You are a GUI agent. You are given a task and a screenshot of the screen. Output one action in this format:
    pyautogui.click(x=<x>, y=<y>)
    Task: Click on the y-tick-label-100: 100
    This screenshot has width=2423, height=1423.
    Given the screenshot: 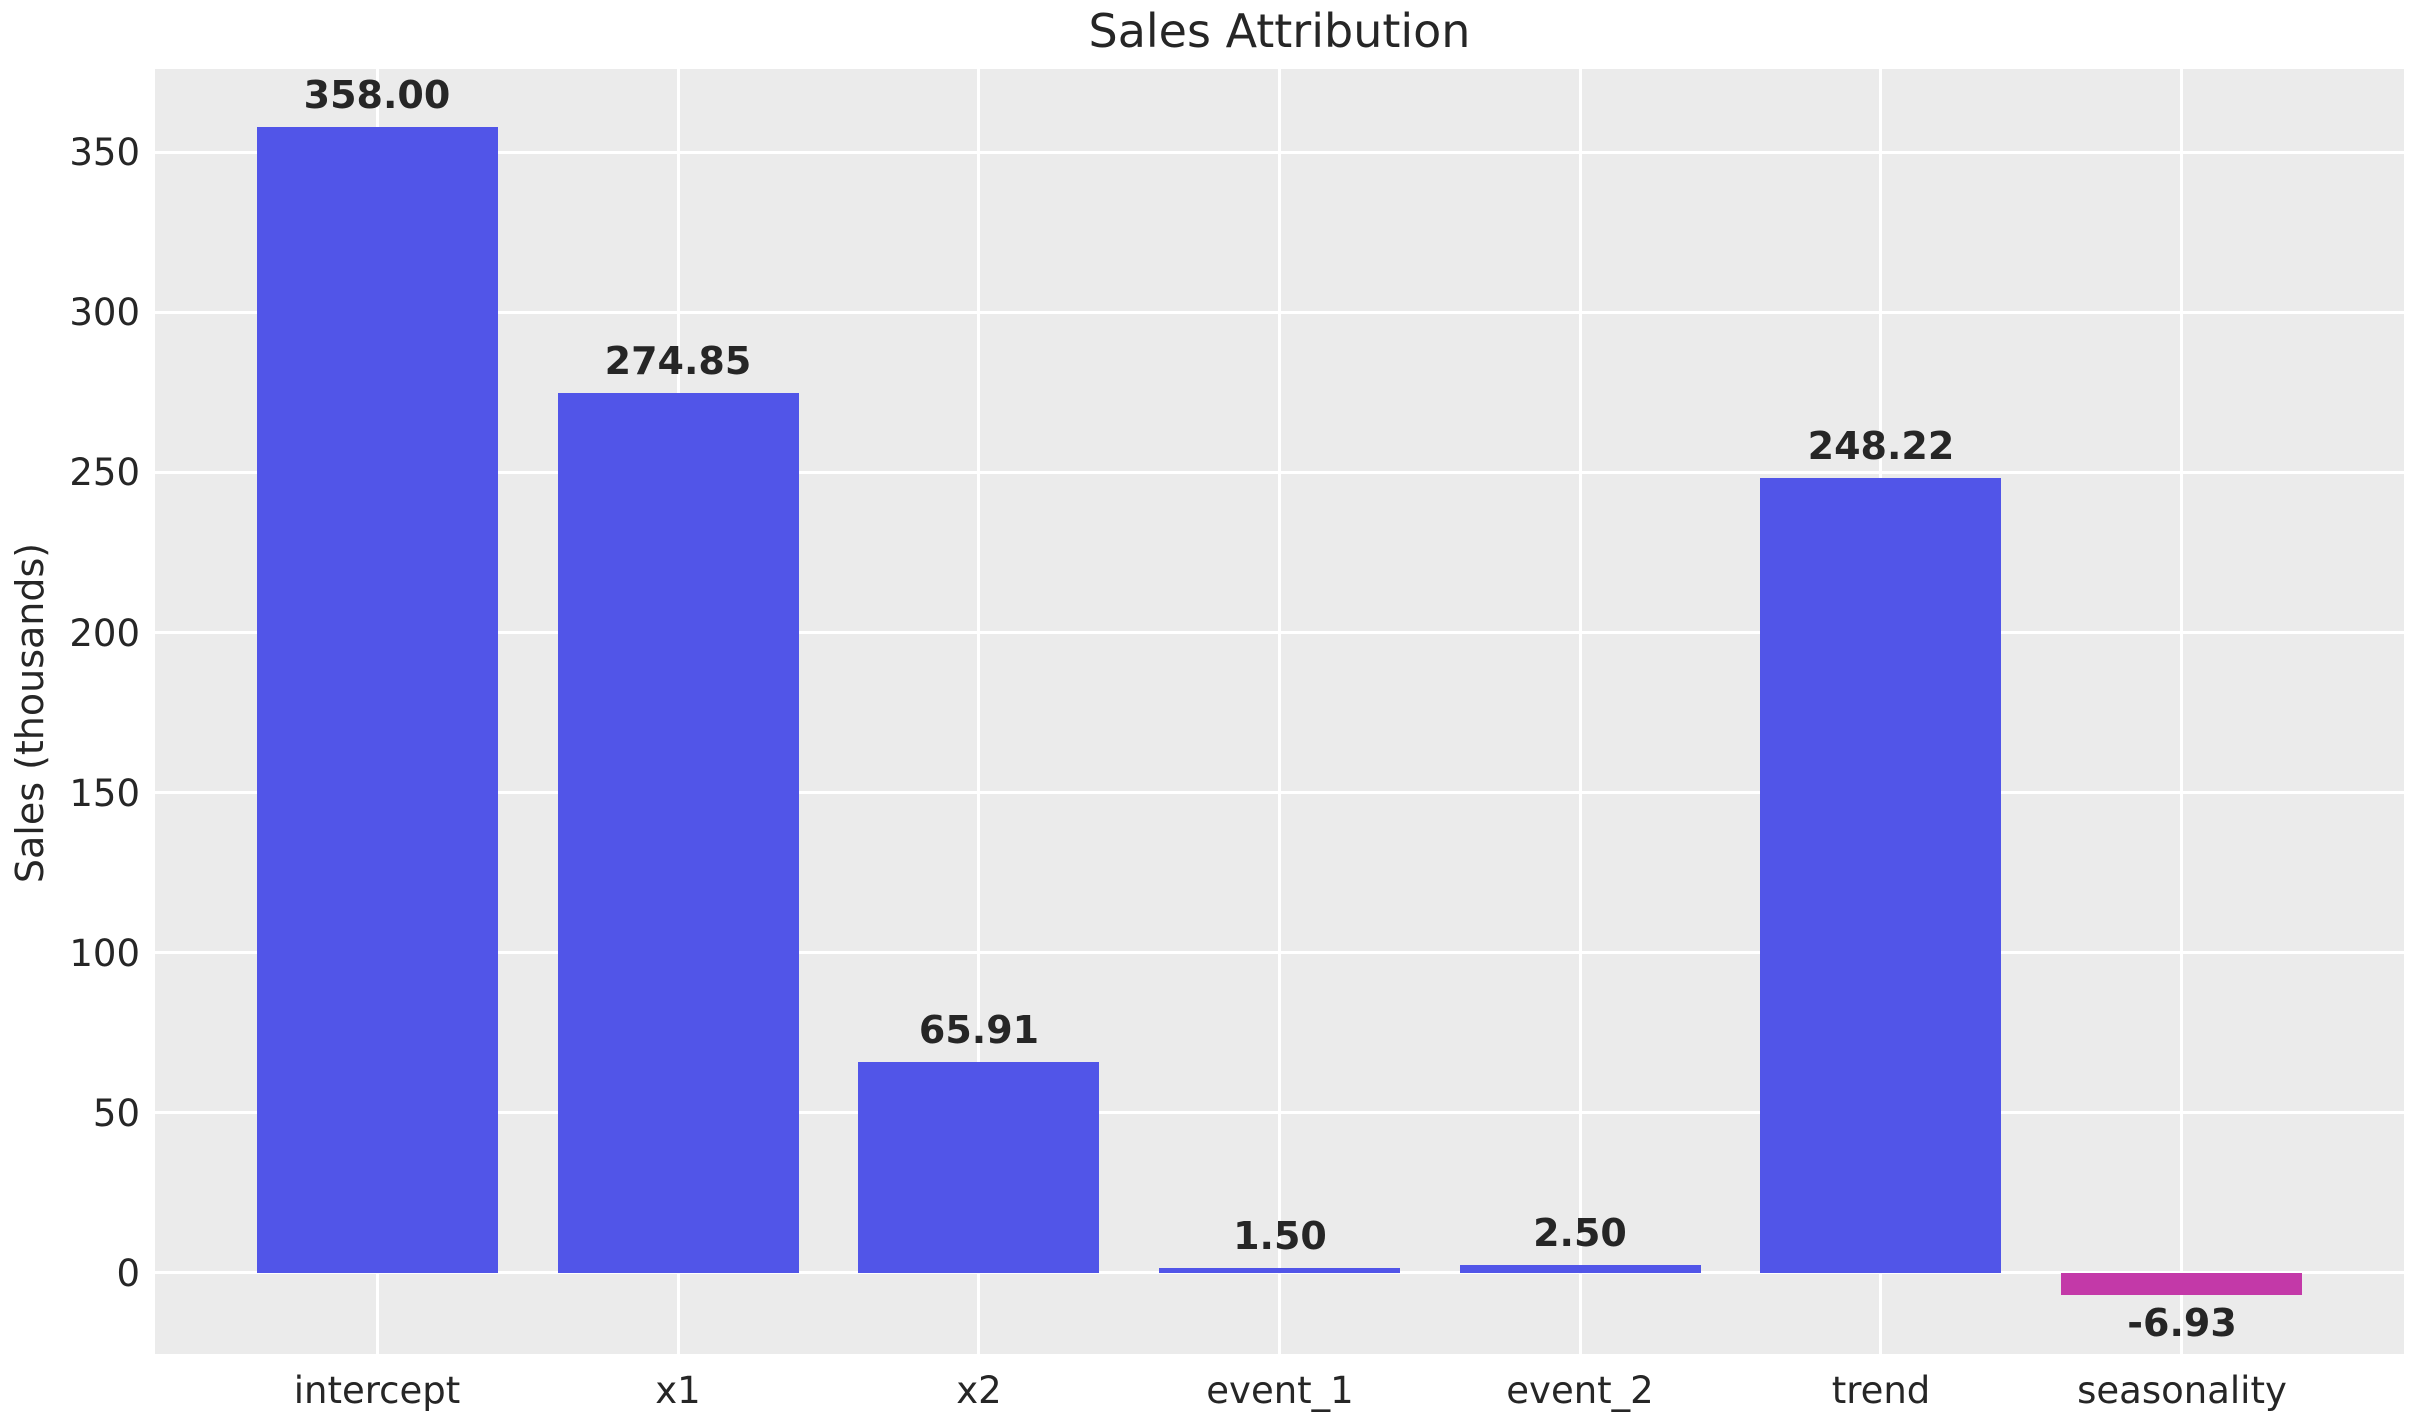 What is the action you would take?
    pyautogui.click(x=104, y=953)
    